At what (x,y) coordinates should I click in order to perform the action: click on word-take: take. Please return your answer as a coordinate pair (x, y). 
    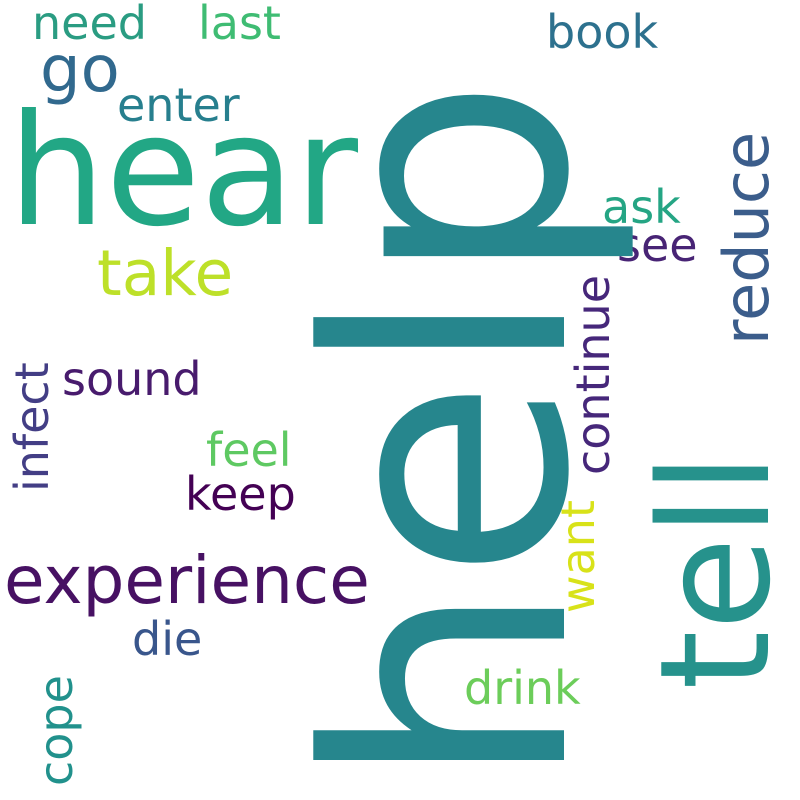
    Looking at the image, I should click on (165, 273).